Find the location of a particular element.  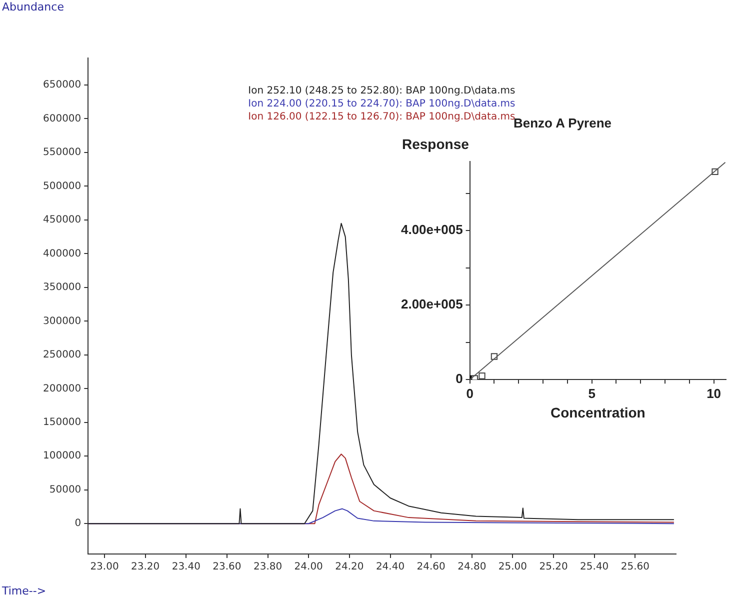

x-tick-label: 25.40 is located at coordinates (594, 567).